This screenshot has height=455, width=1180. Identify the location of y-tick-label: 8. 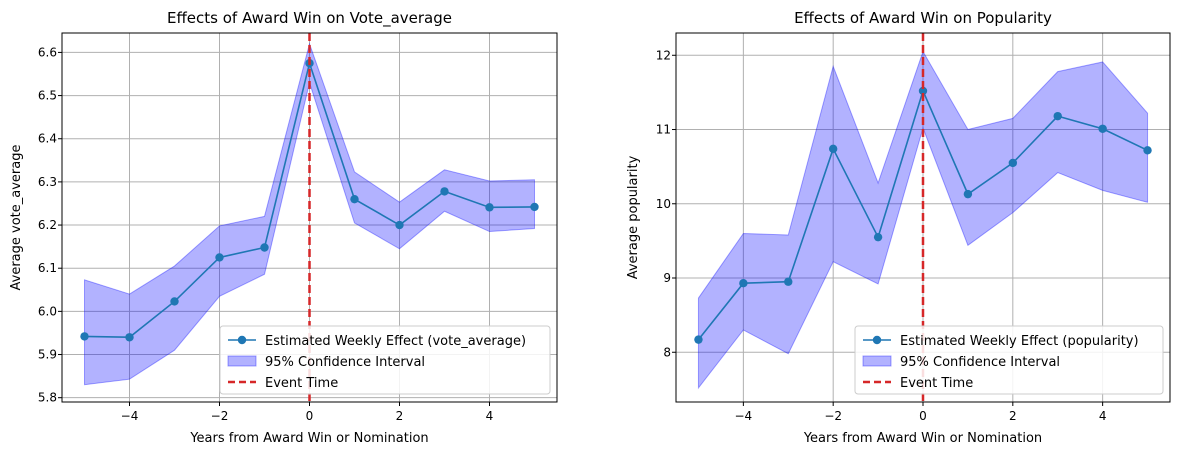
(667, 352).